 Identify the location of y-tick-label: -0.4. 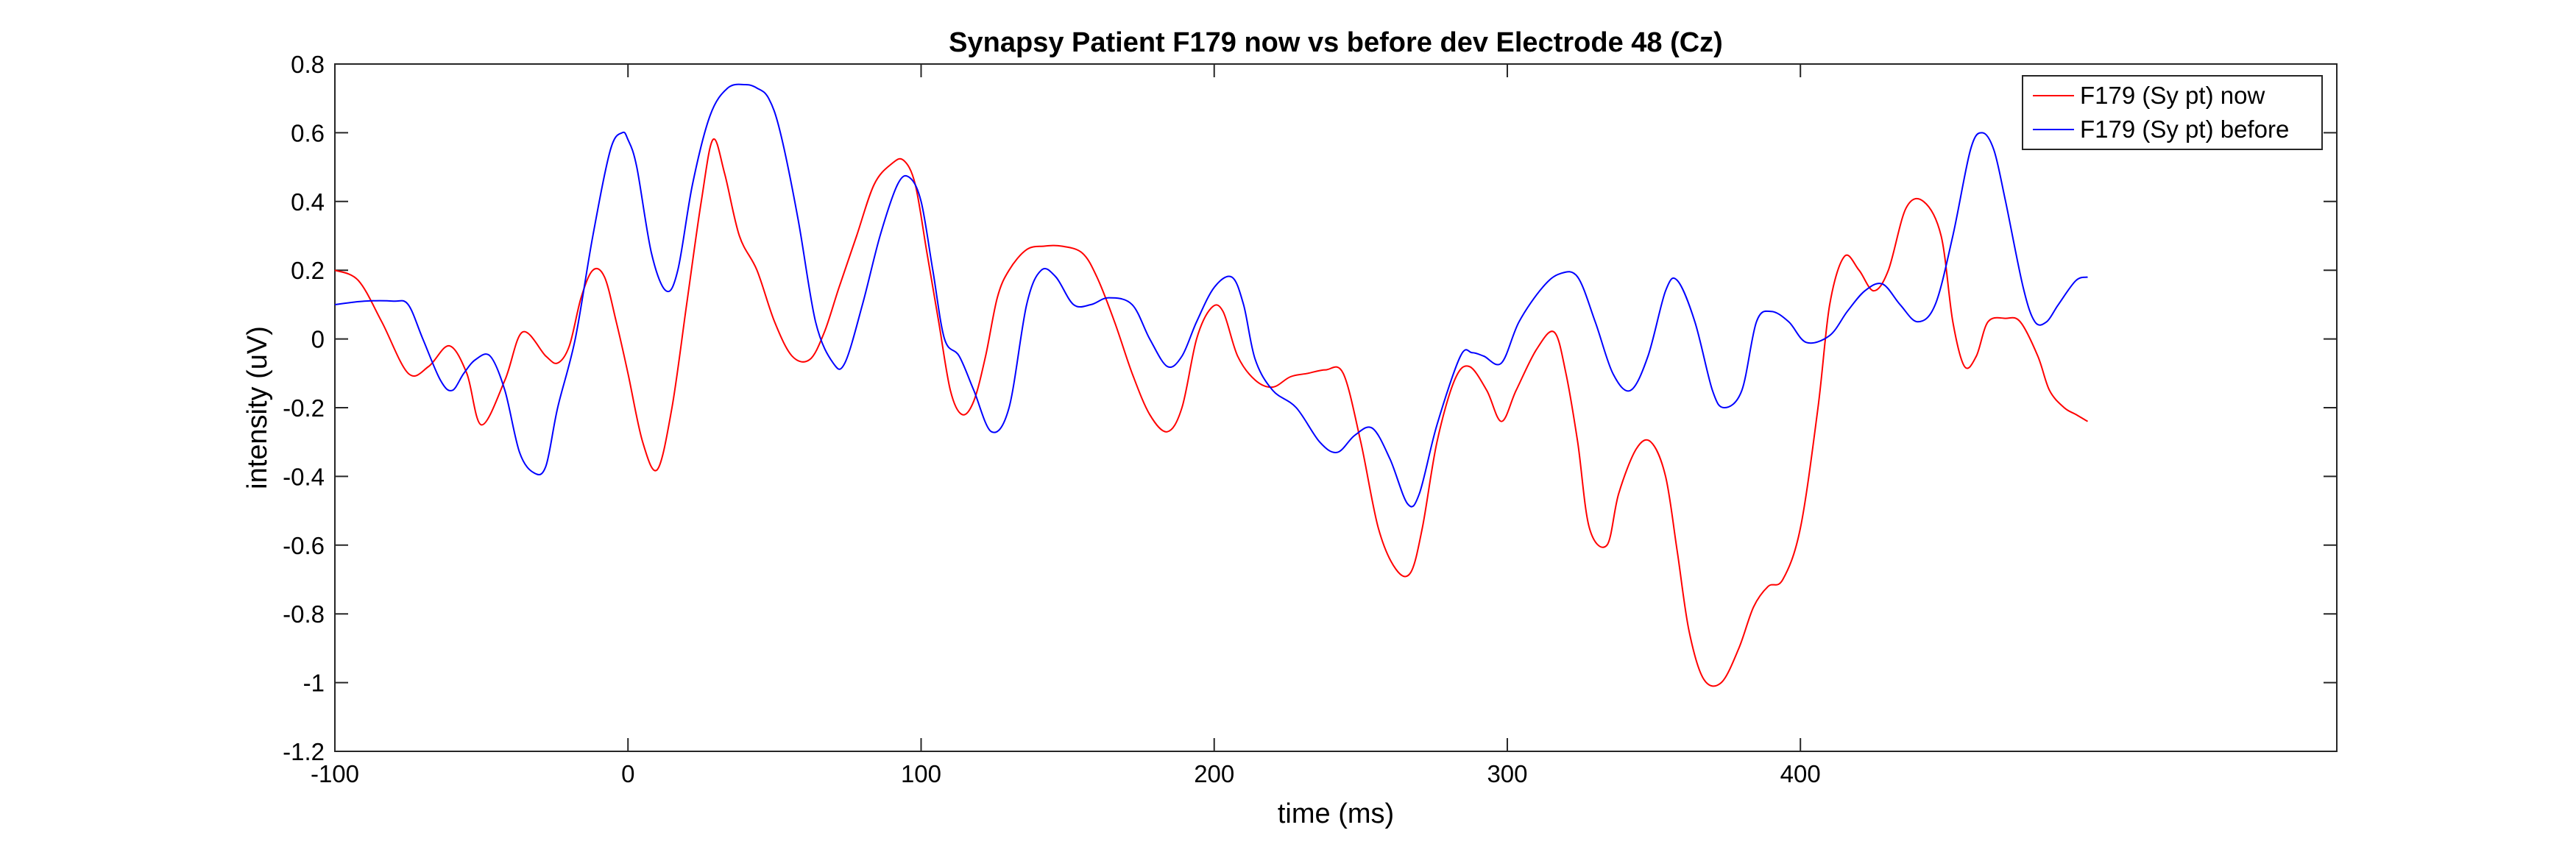
(304, 476).